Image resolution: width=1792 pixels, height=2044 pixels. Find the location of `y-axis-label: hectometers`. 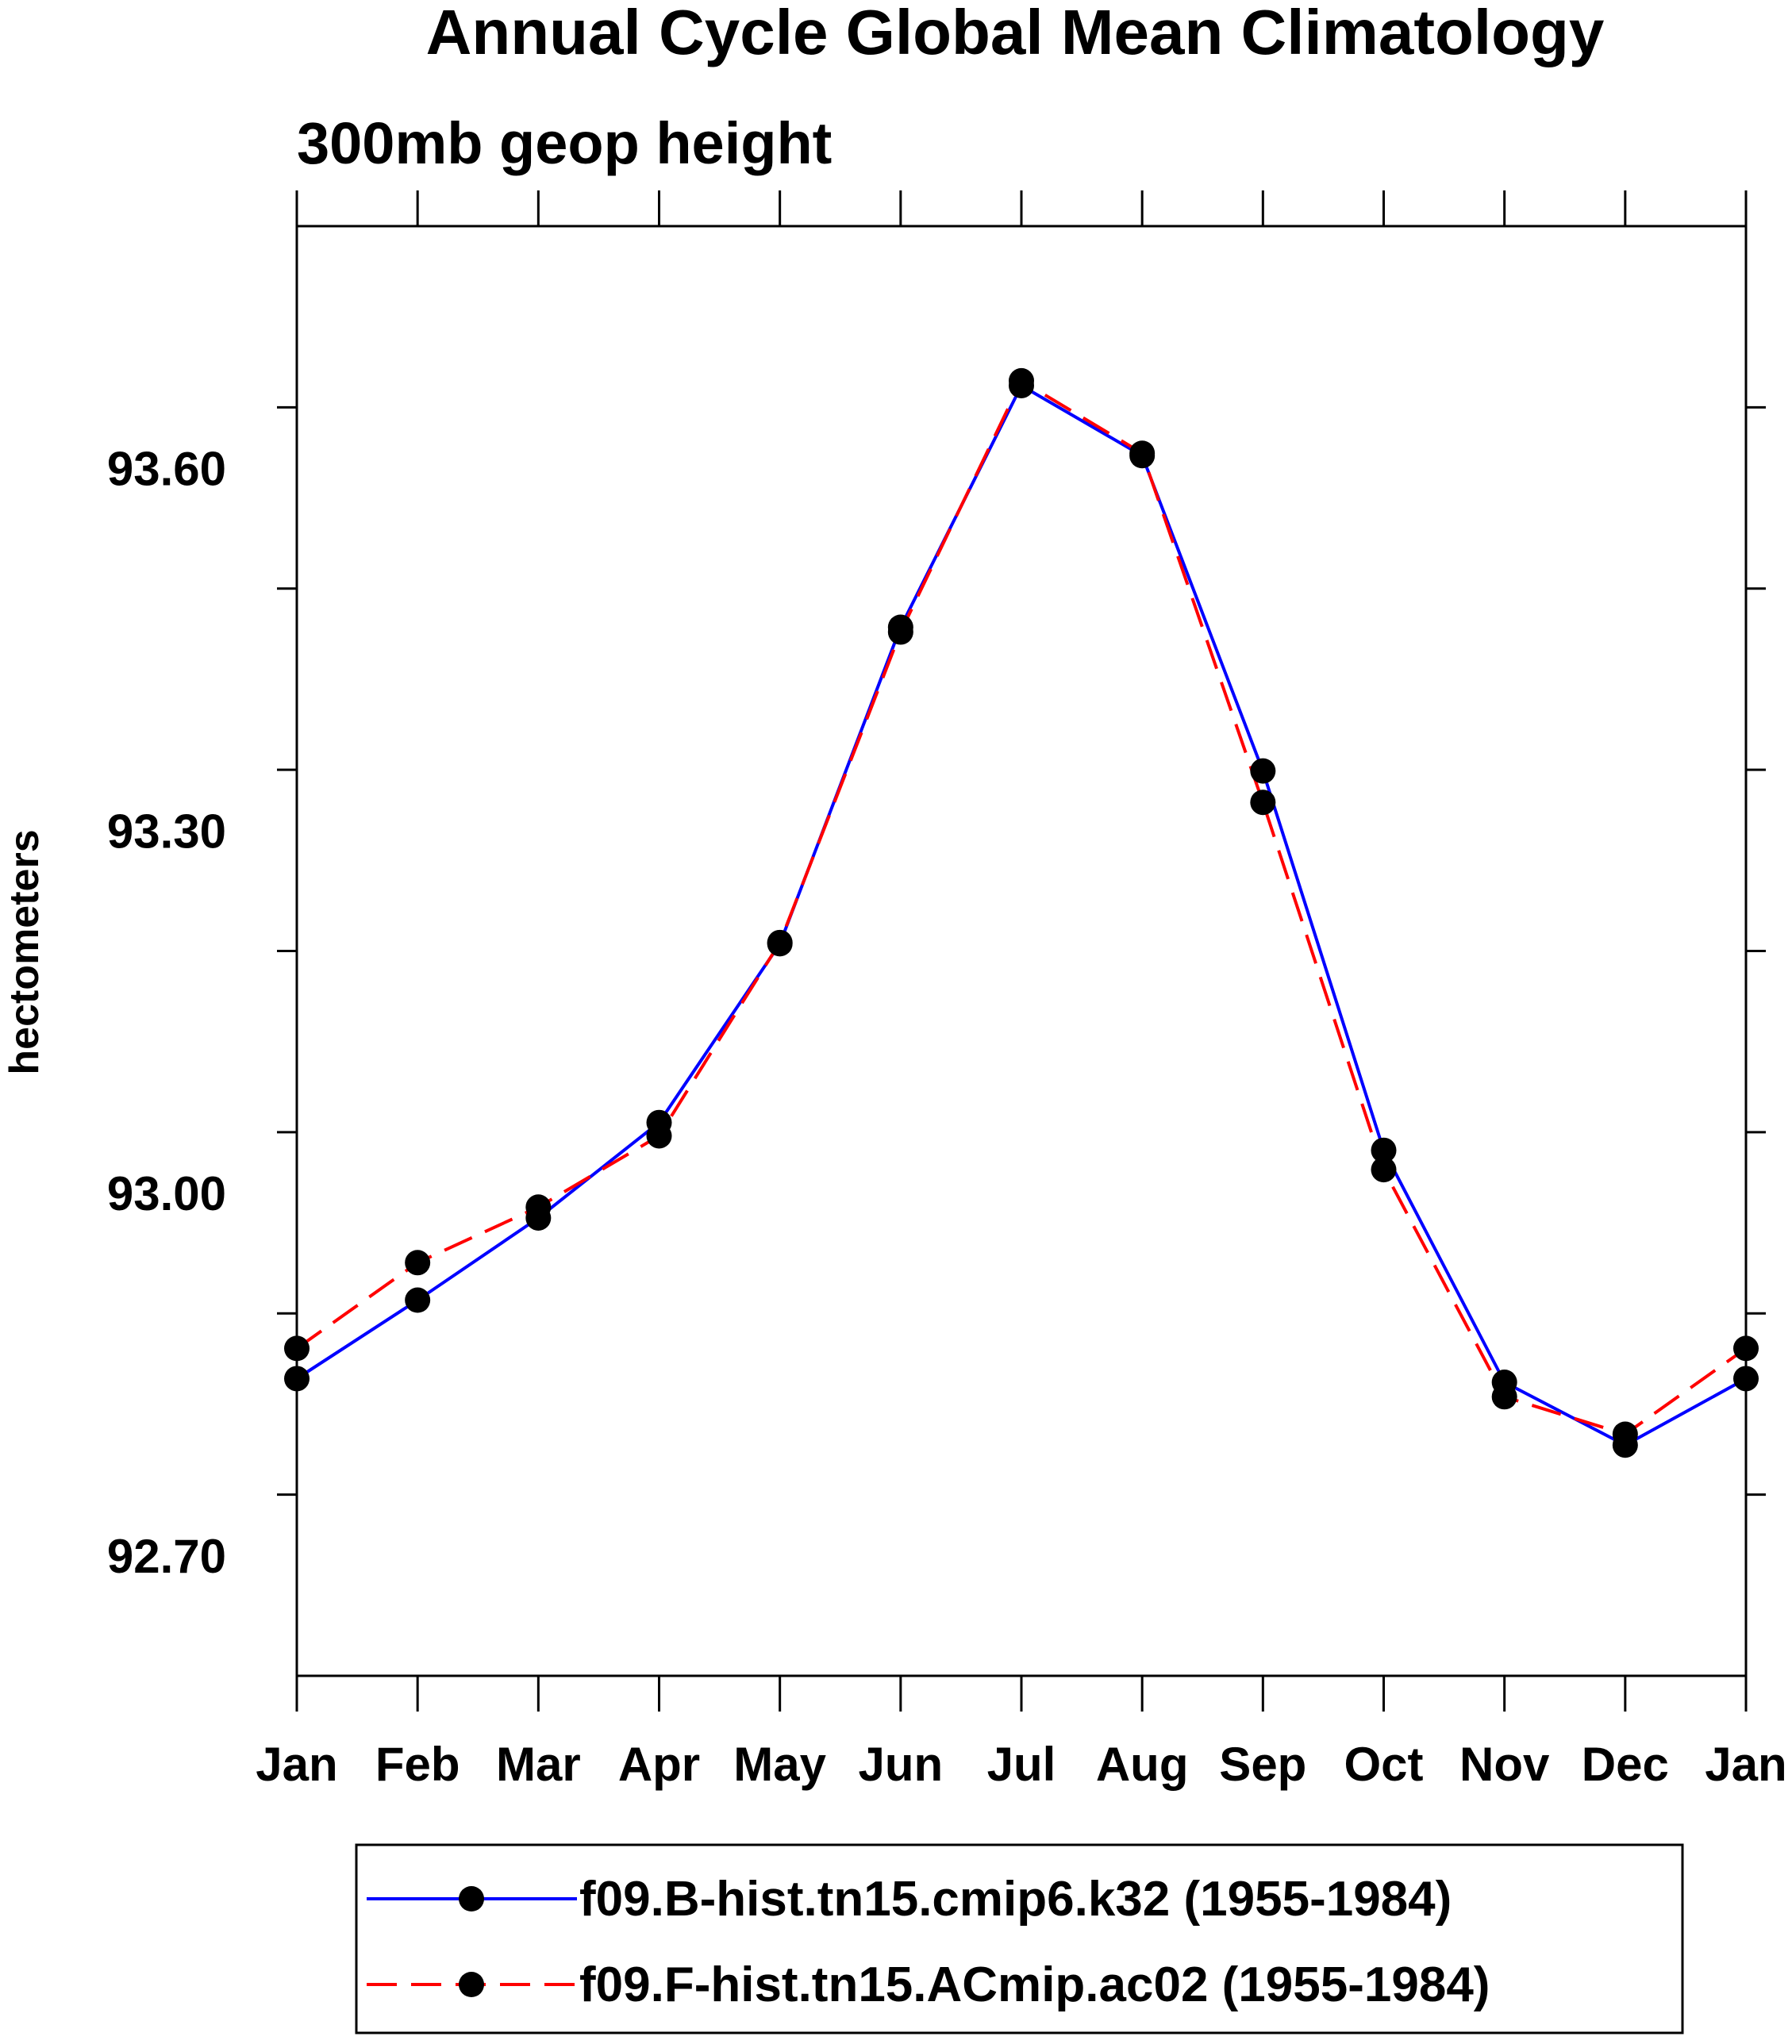

y-axis-label: hectometers is located at coordinates (25, 951).